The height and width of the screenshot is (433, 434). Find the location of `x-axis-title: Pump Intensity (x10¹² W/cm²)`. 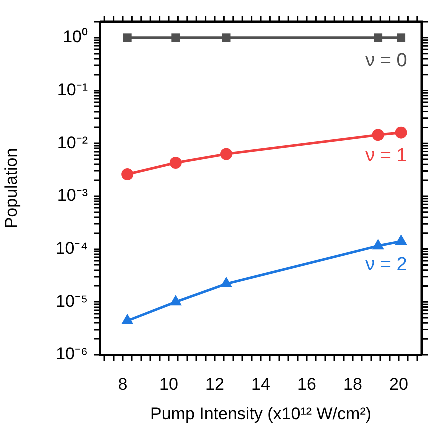

x-axis-title: Pump Intensity (x10¹² W/cm²) is located at coordinates (261, 414).